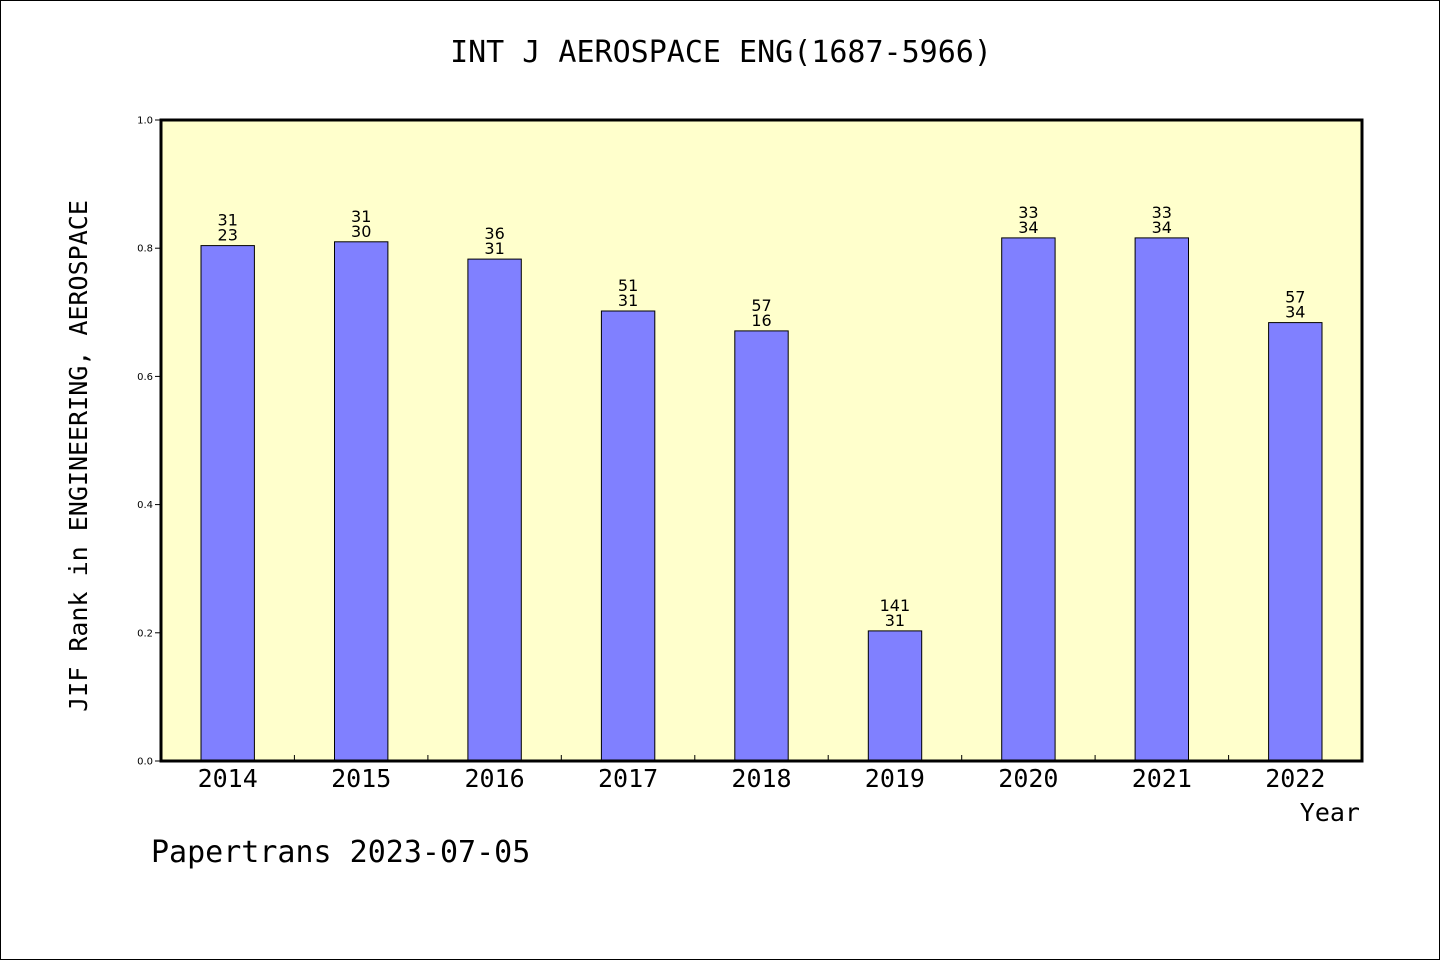  What do you see at coordinates (1028, 227) in the screenshot?
I see `bar-label-bottom-2020: 34` at bounding box center [1028, 227].